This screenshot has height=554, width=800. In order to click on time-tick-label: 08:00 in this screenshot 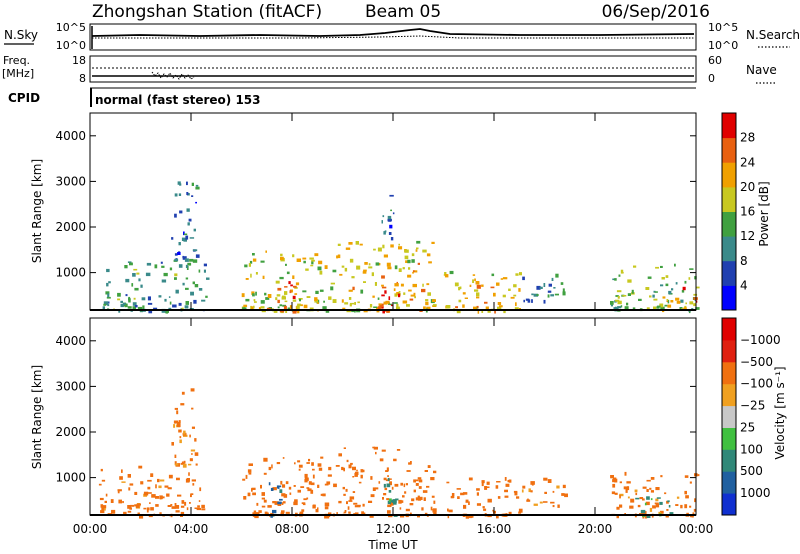, I will do `click(292, 529)`.